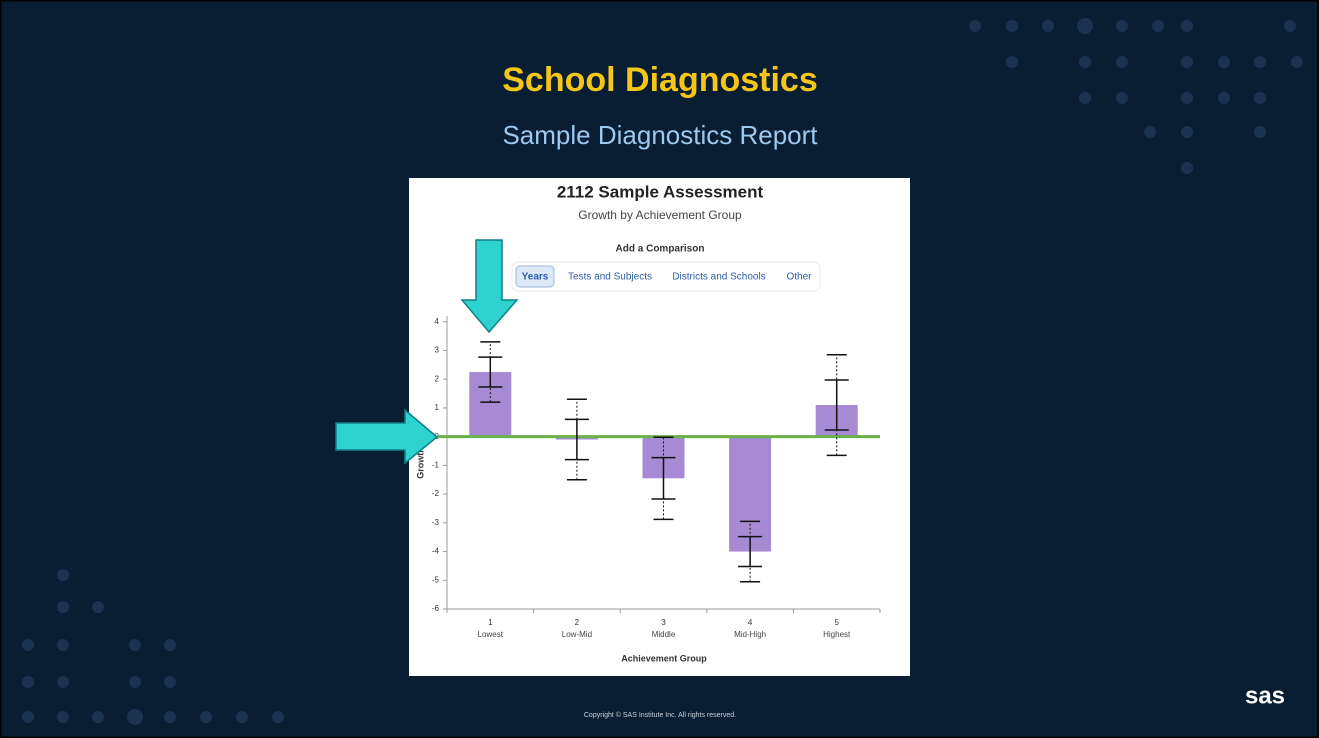 The width and height of the screenshot is (1319, 738). Describe the element at coordinates (750, 494) in the screenshot. I see `bar` at that location.